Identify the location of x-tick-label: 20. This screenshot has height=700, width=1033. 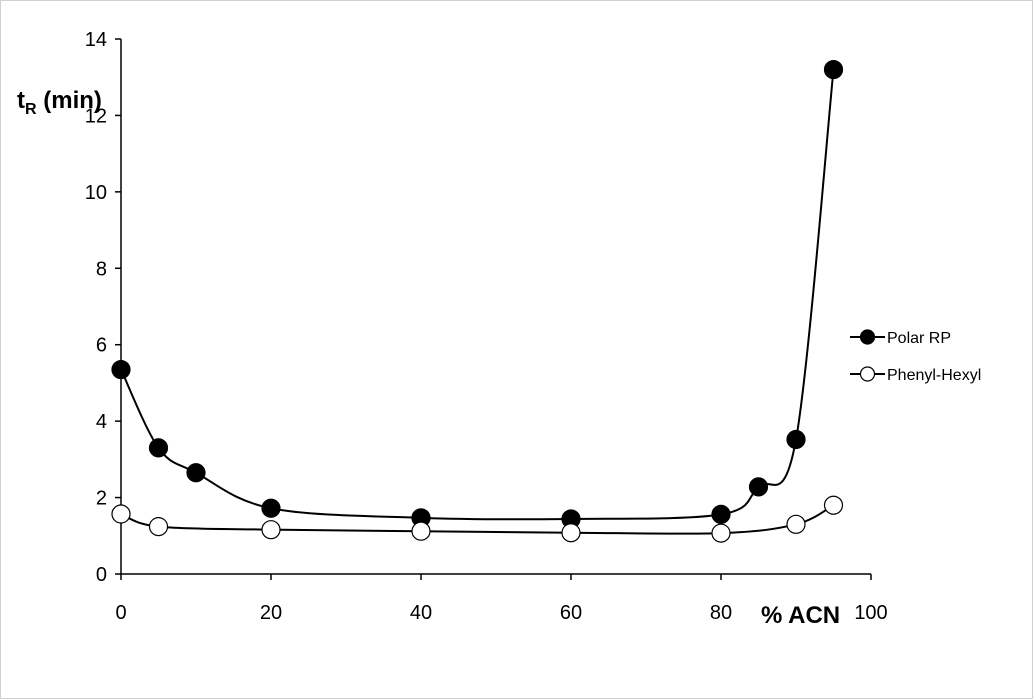
(271, 613).